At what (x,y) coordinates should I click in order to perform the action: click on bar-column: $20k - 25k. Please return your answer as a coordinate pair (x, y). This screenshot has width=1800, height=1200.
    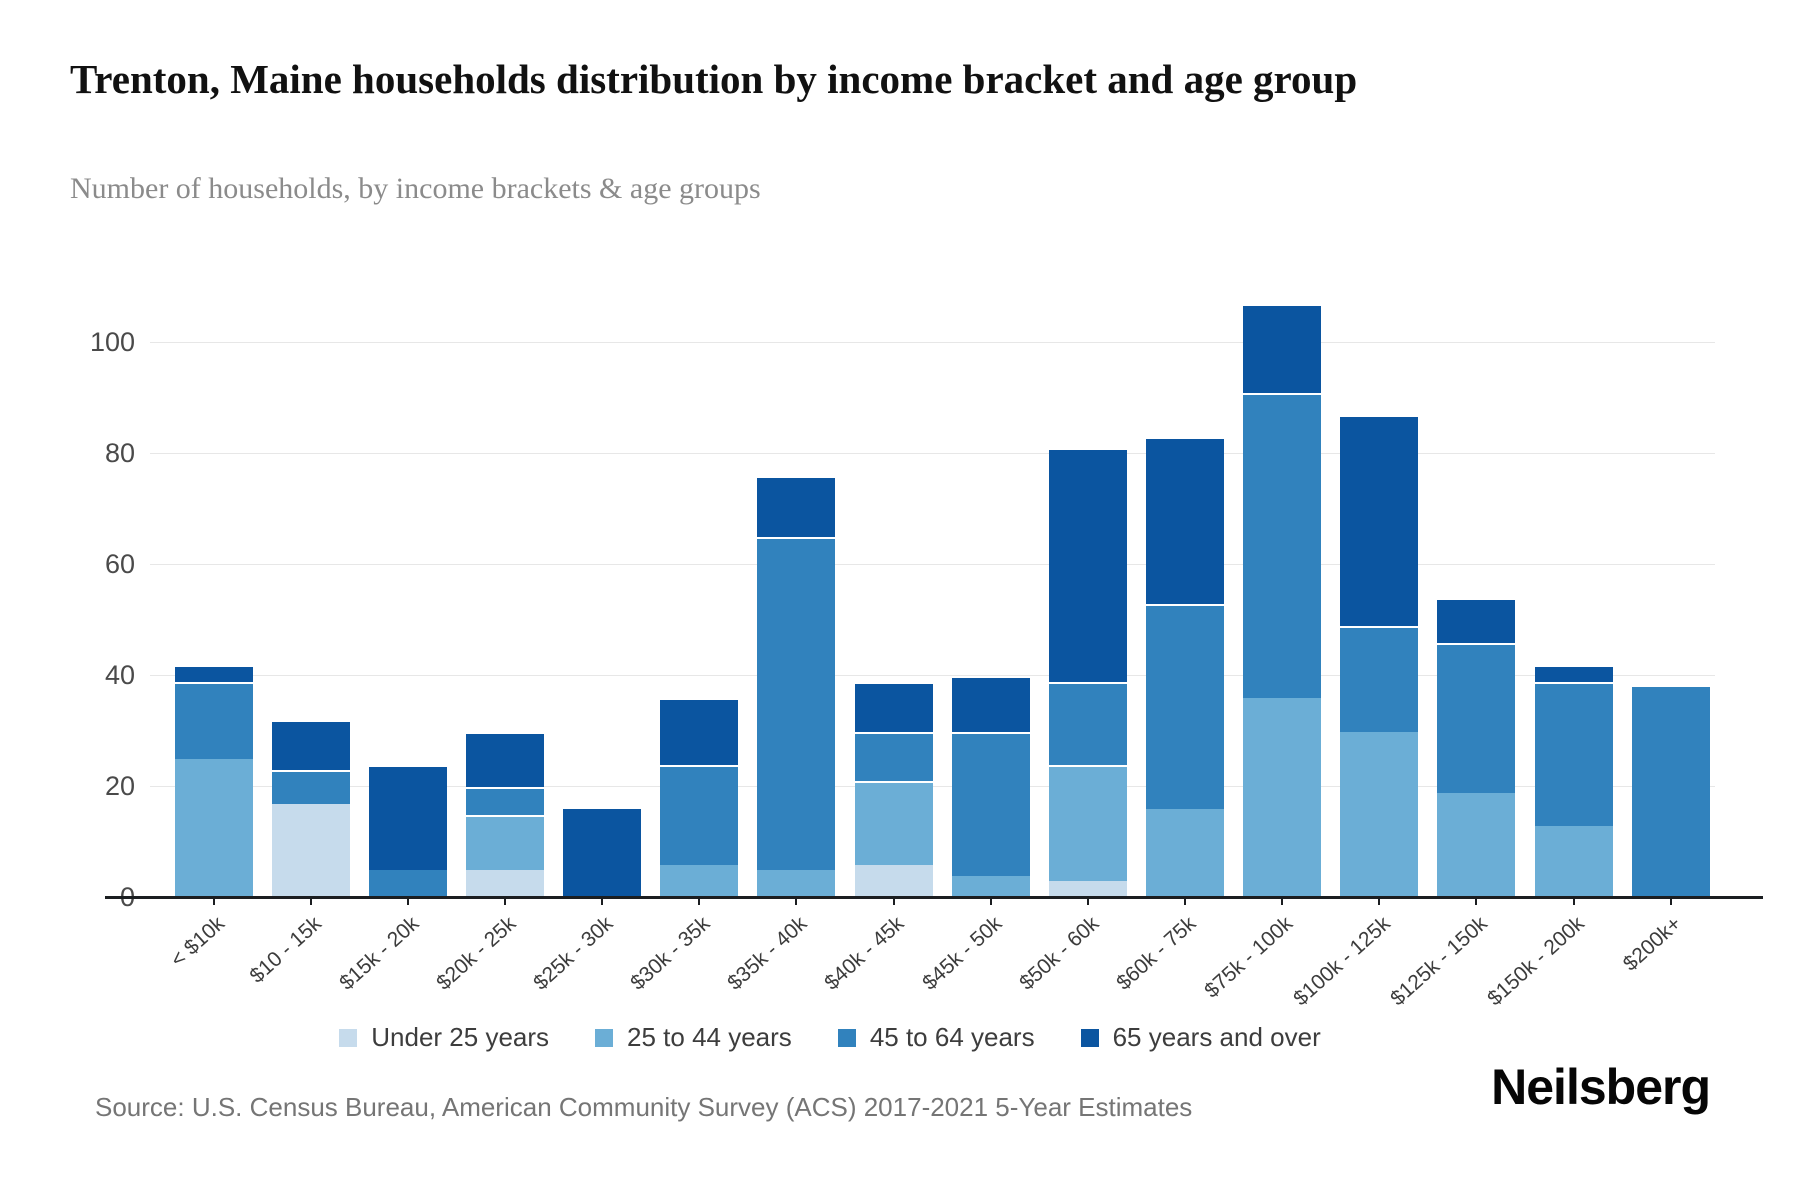
    Looking at the image, I should click on (488, 627).